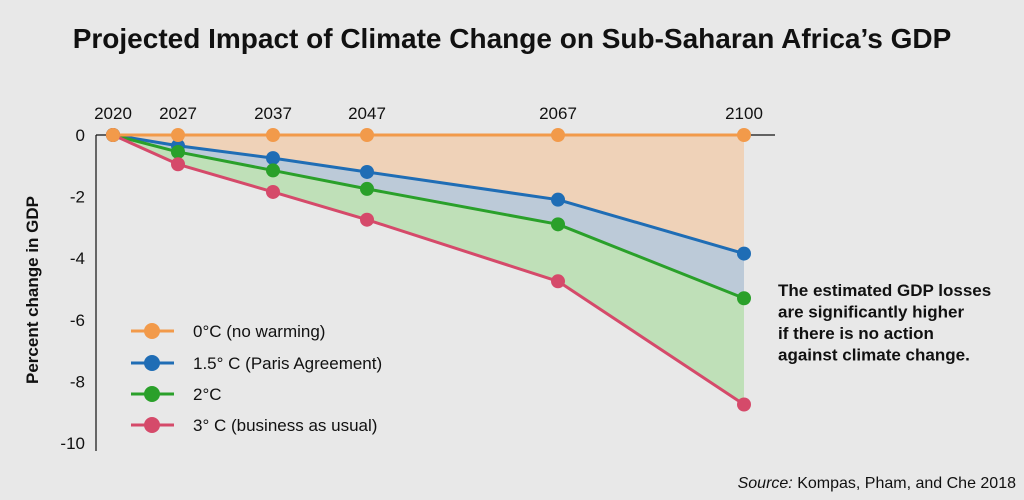 The image size is (1024, 500). What do you see at coordinates (744, 113) in the screenshot?
I see `x-tick-label: 2100` at bounding box center [744, 113].